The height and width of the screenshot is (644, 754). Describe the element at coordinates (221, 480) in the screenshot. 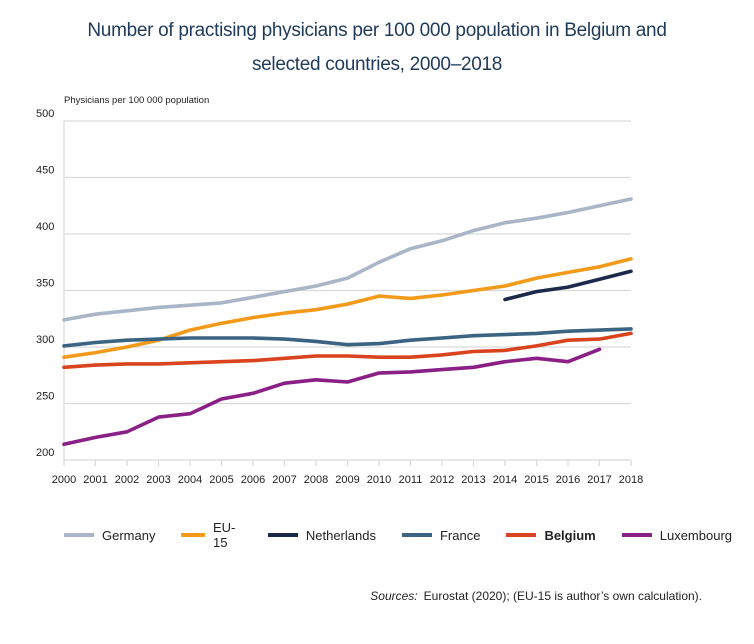

I see `x-tick-label: 2005` at that location.